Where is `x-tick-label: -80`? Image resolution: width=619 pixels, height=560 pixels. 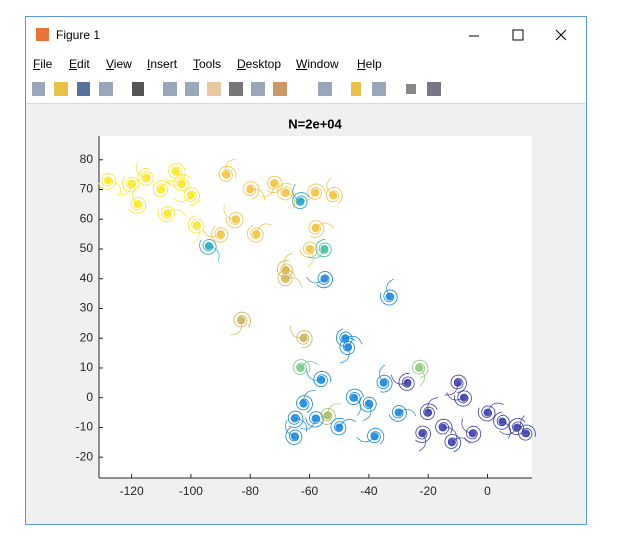
x-tick-label: -80 is located at coordinates (251, 491).